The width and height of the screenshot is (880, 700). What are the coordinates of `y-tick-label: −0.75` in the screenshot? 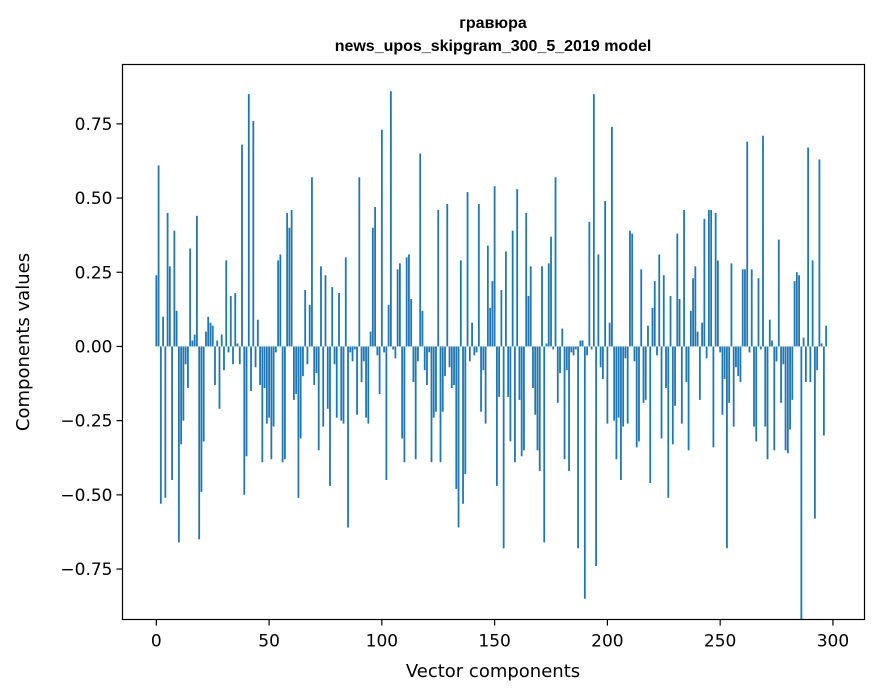 It's located at (86, 570).